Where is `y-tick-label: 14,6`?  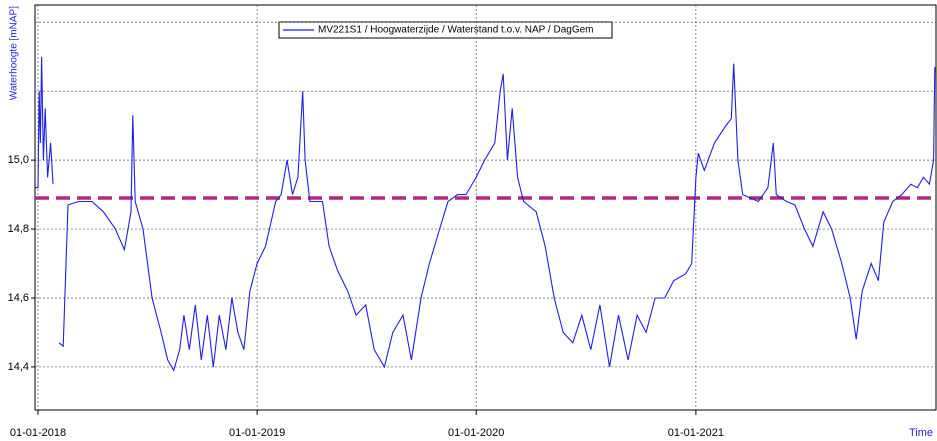 y-tick-label: 14,6 is located at coordinates (18, 298).